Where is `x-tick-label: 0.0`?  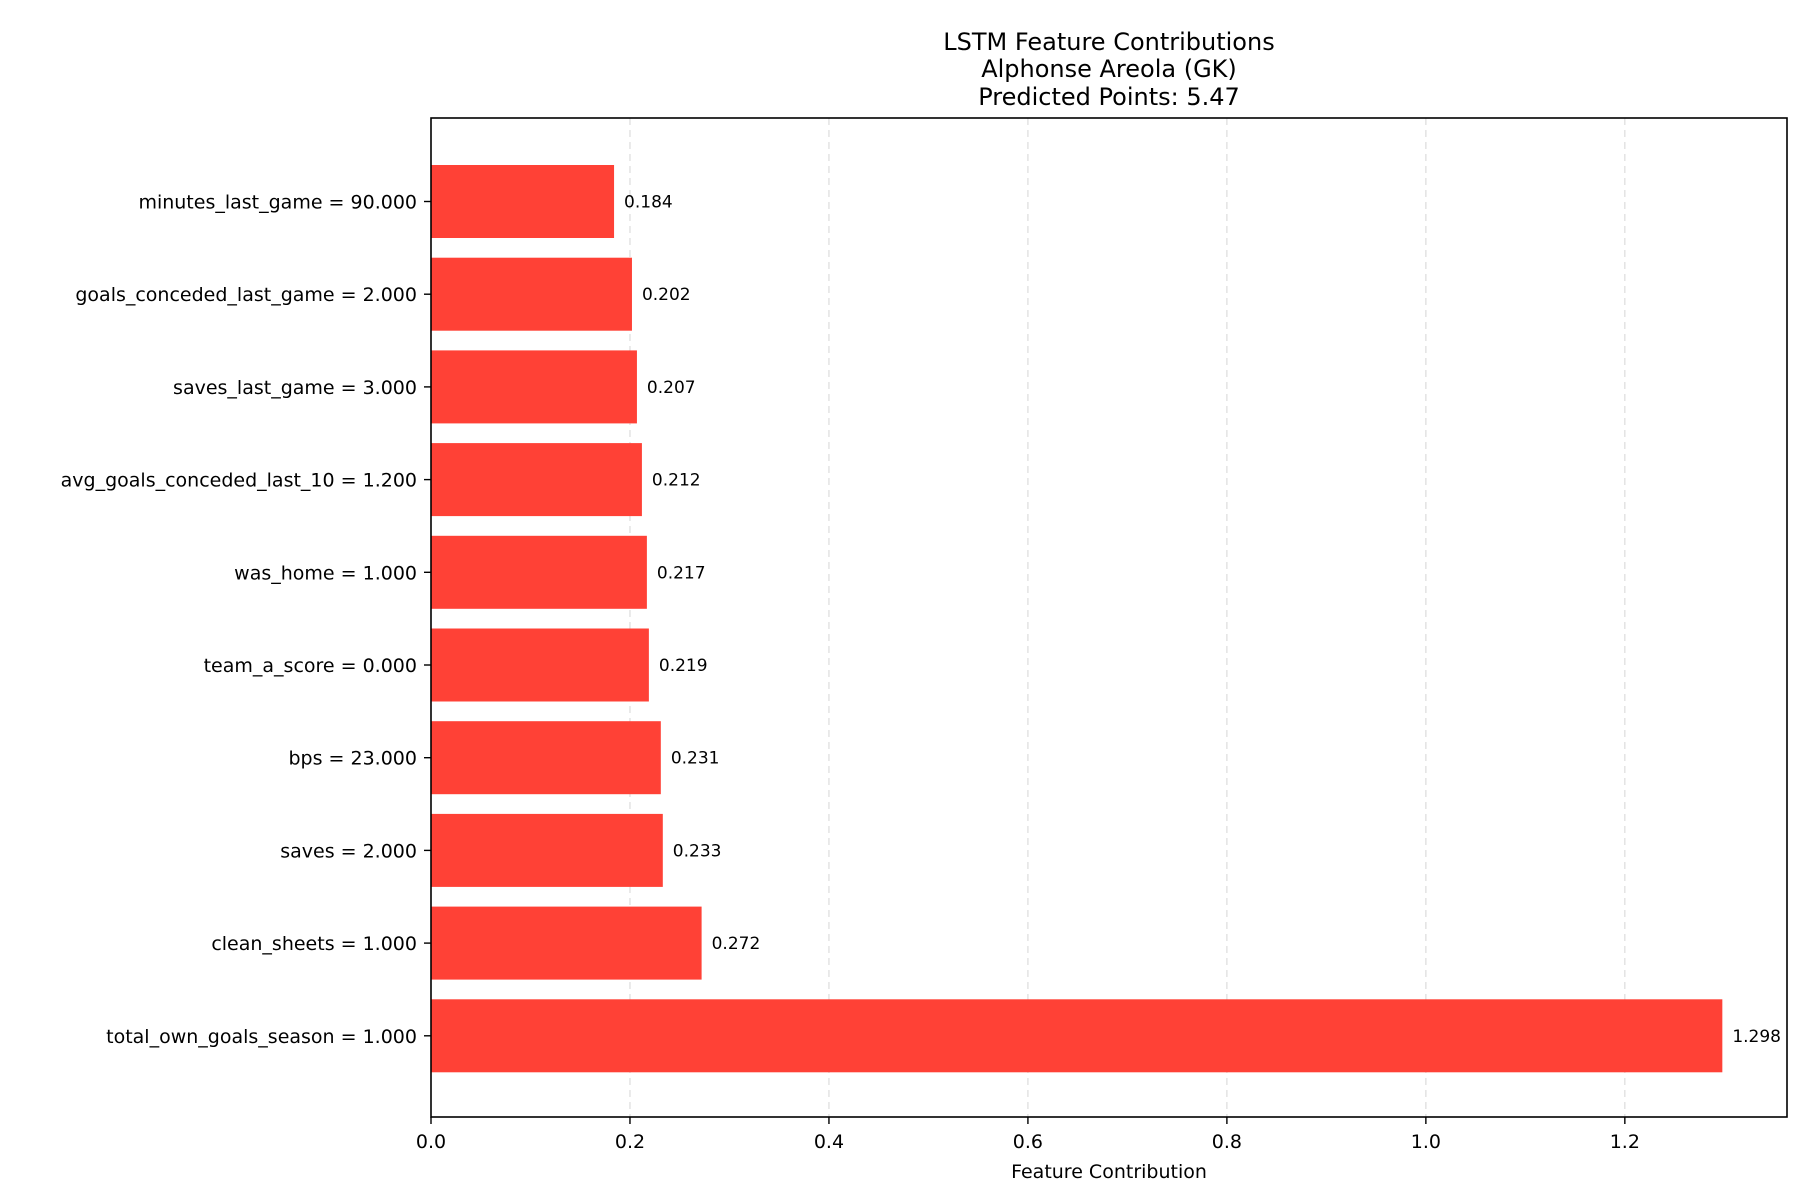 x-tick-label: 0.0 is located at coordinates (431, 1142).